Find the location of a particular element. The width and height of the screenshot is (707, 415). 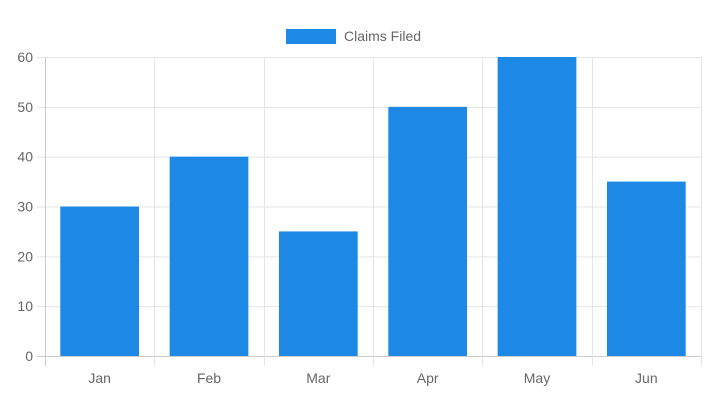

x-tick-label: Mar is located at coordinates (318, 378).